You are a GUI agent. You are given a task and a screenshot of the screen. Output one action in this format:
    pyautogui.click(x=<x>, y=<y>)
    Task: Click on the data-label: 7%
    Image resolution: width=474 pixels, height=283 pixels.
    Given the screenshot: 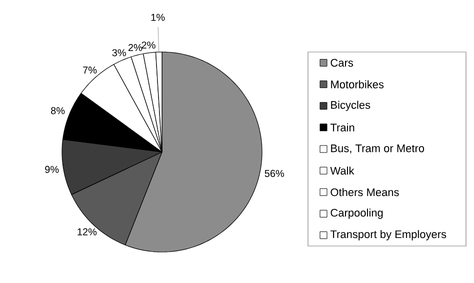 What is the action you would take?
    pyautogui.click(x=90, y=70)
    